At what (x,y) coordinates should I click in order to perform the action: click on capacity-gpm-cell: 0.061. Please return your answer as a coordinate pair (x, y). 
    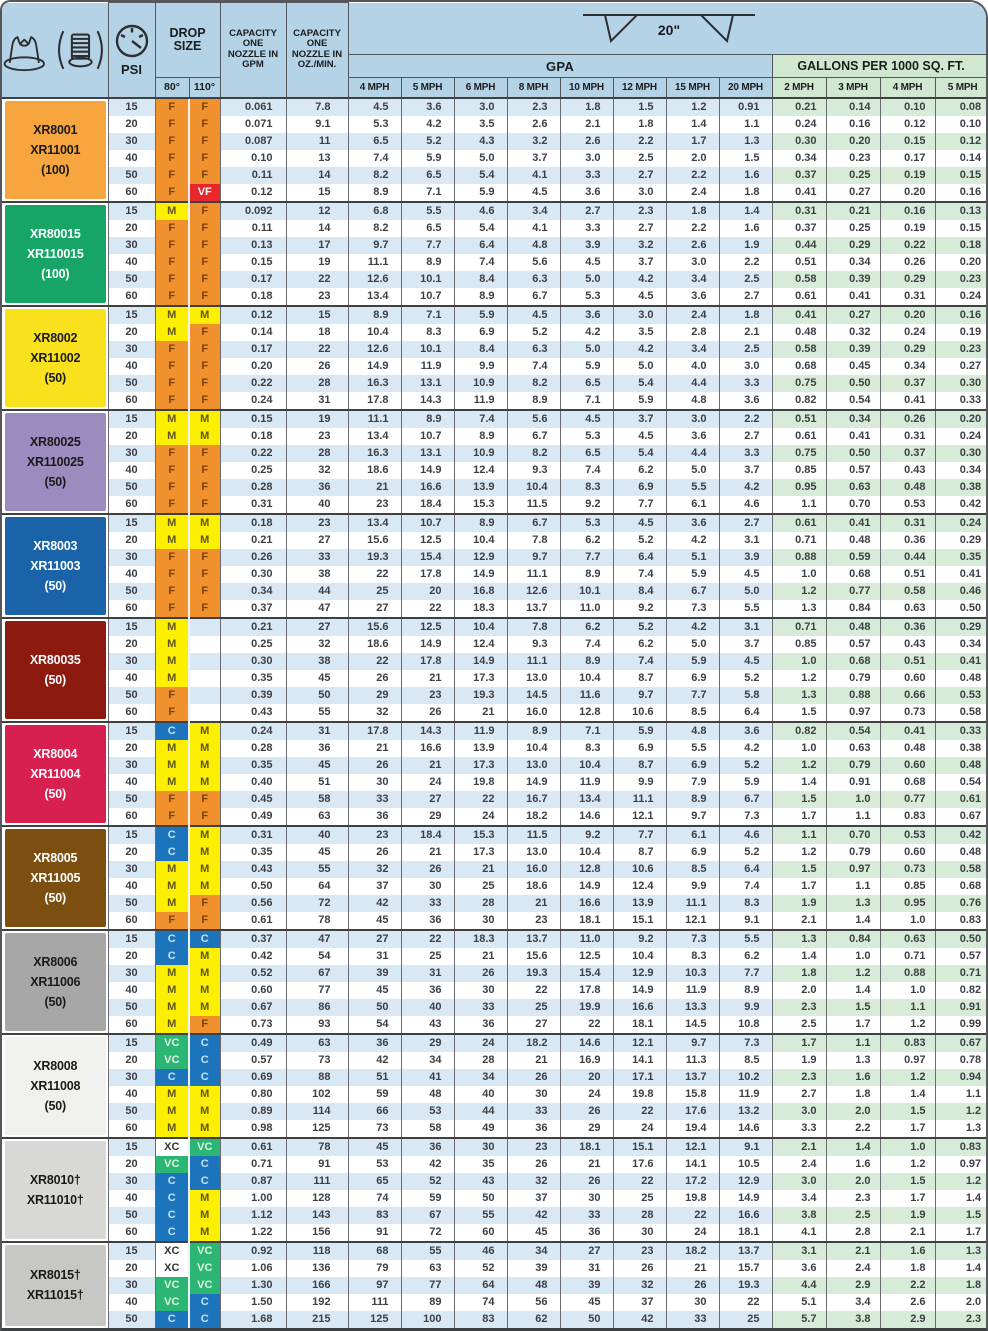
    Looking at the image, I should click on (252, 106).